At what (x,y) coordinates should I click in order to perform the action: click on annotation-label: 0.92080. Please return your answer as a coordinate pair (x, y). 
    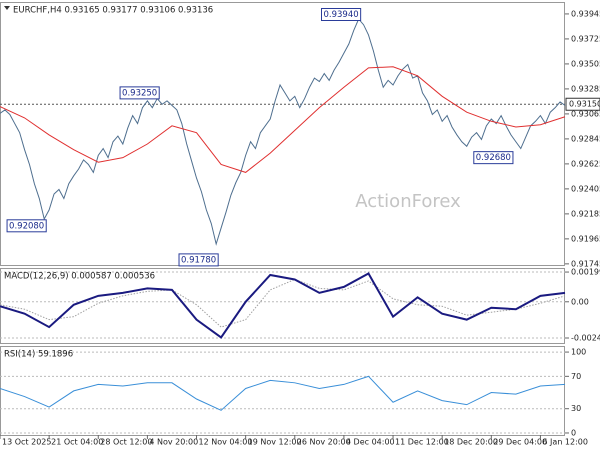
    Looking at the image, I should click on (26, 226).